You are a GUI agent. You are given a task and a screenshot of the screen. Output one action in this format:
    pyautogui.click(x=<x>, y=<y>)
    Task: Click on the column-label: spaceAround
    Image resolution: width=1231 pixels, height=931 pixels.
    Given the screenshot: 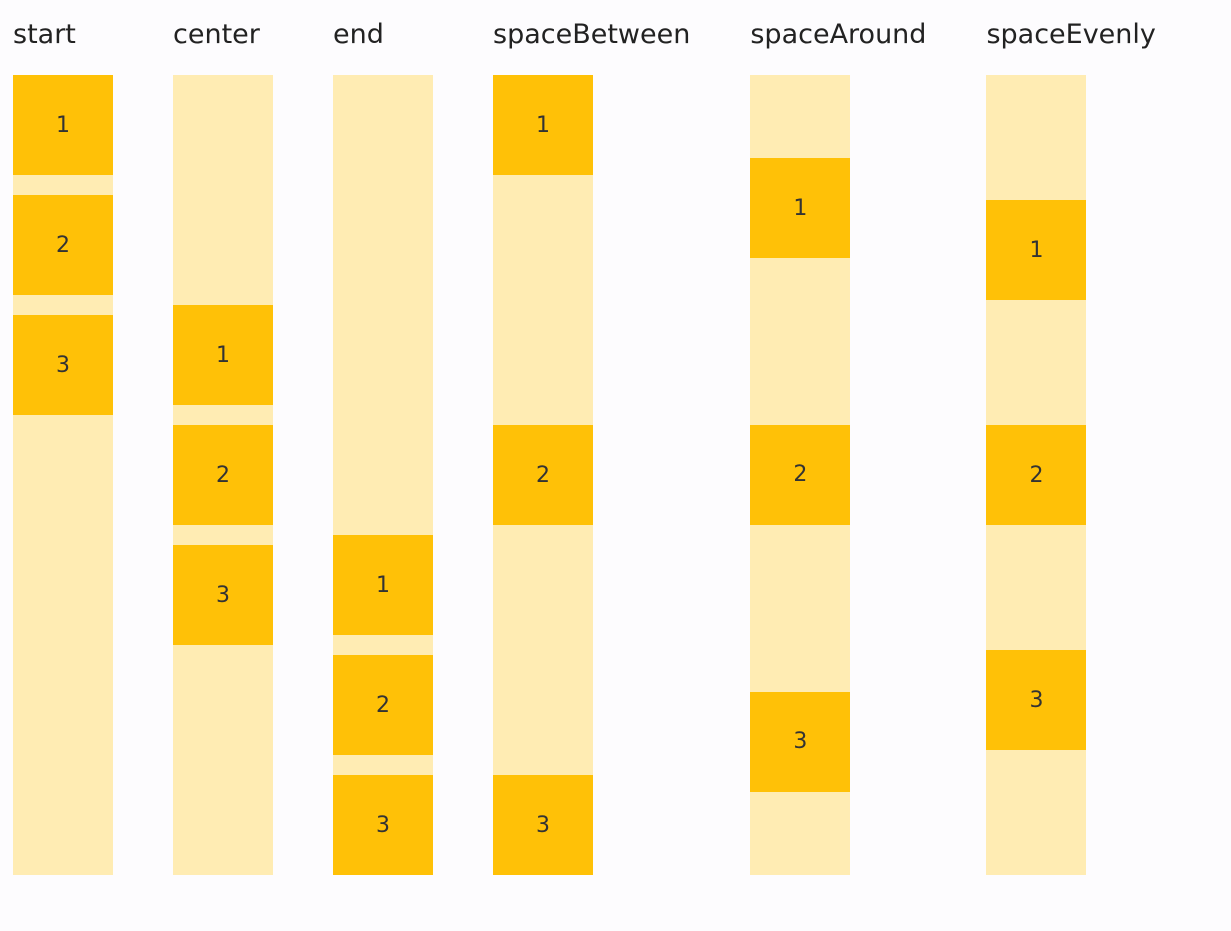 What is the action you would take?
    pyautogui.click(x=838, y=34)
    